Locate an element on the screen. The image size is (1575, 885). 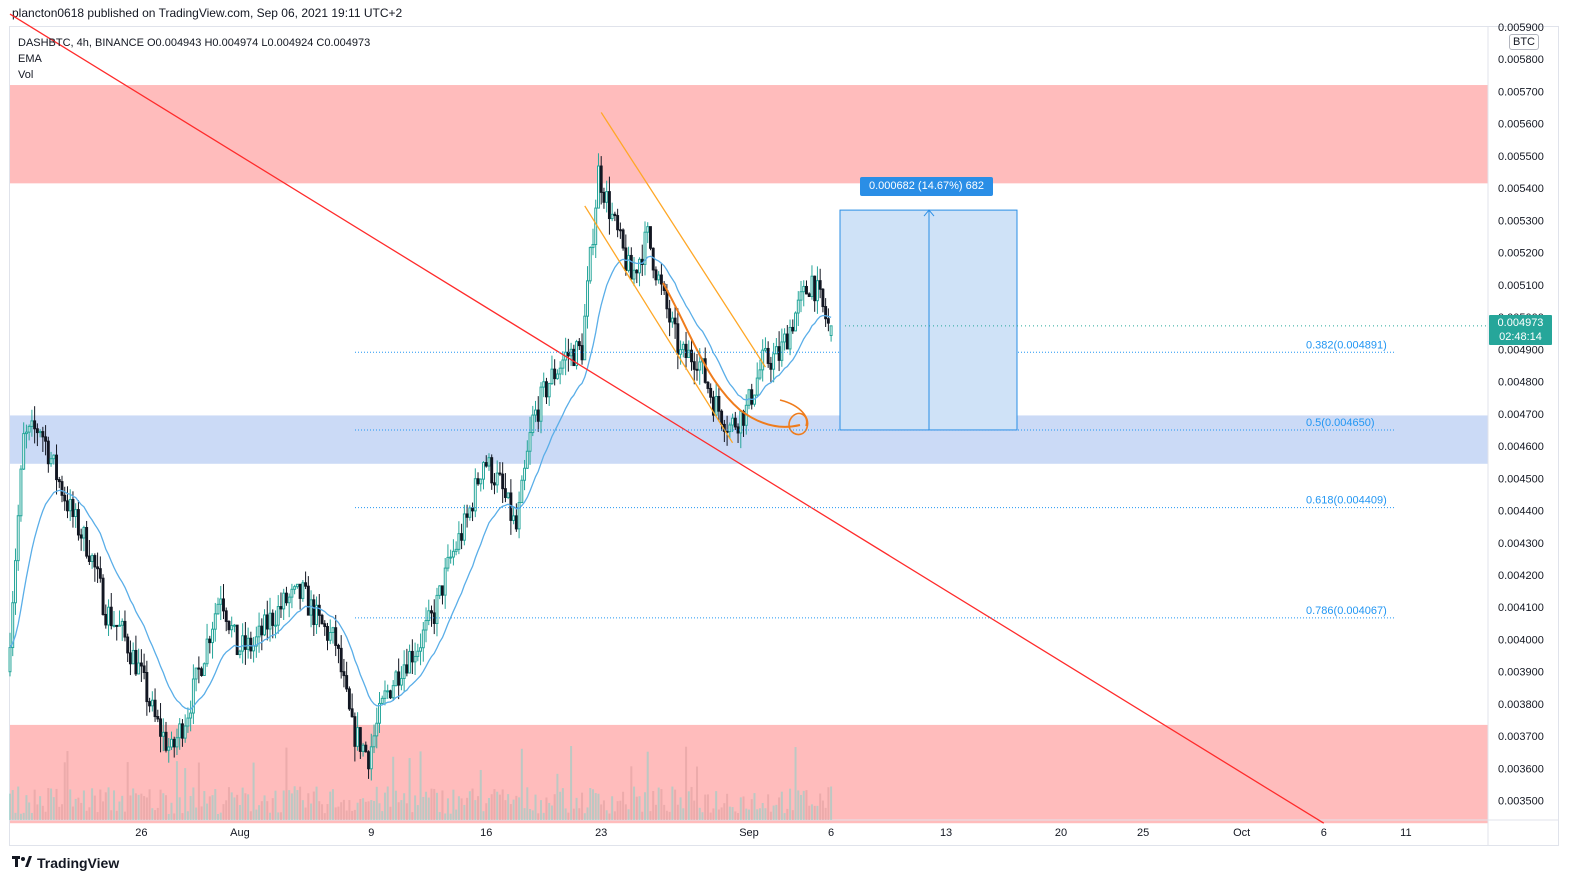
currency-label: BTC is located at coordinates (1524, 42).